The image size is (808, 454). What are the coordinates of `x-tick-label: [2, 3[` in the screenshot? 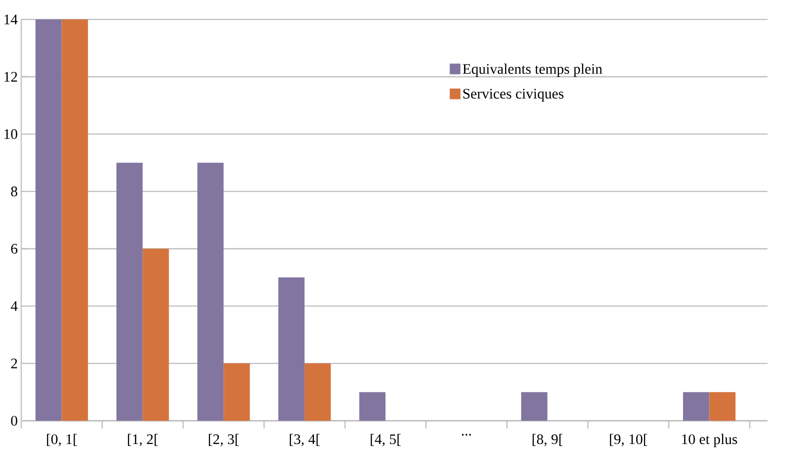 It's located at (223, 440).